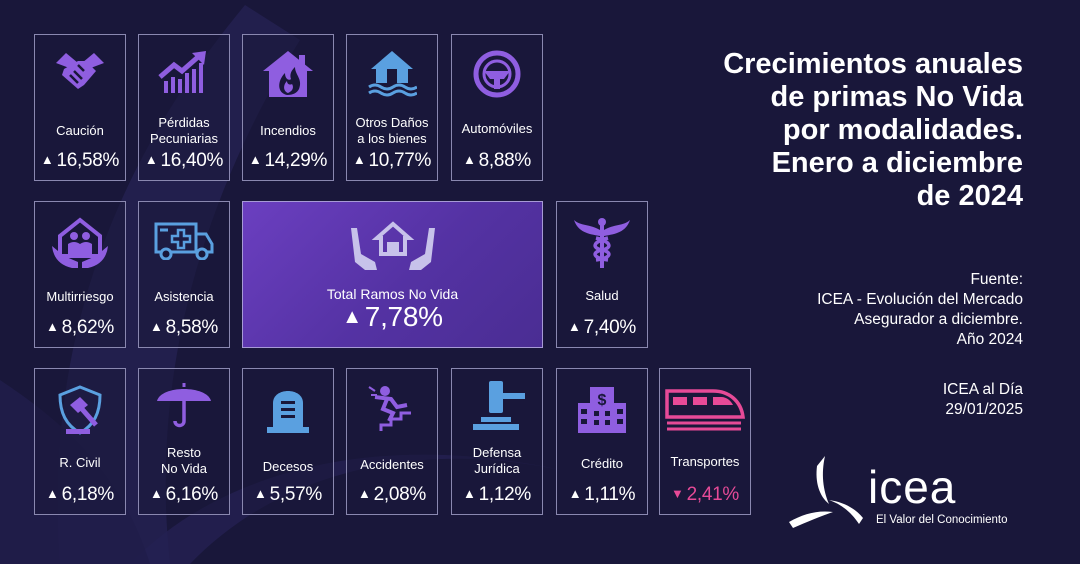 This screenshot has width=1080, height=564. Describe the element at coordinates (80, 441) in the screenshot. I see `tile-r-civil: R. Civil ▲ 6,18%` at that location.